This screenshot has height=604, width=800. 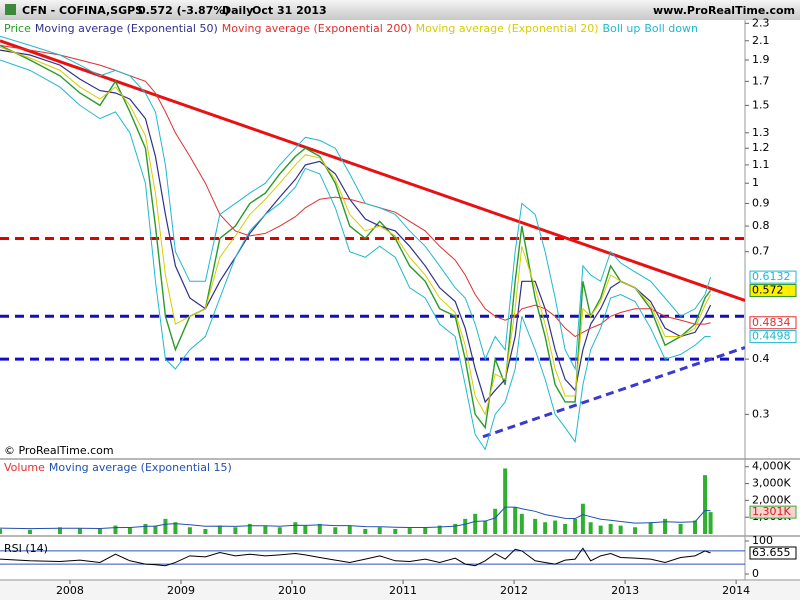 I want to click on quote: 0.572 (-3.87%), so click(x=183, y=10).